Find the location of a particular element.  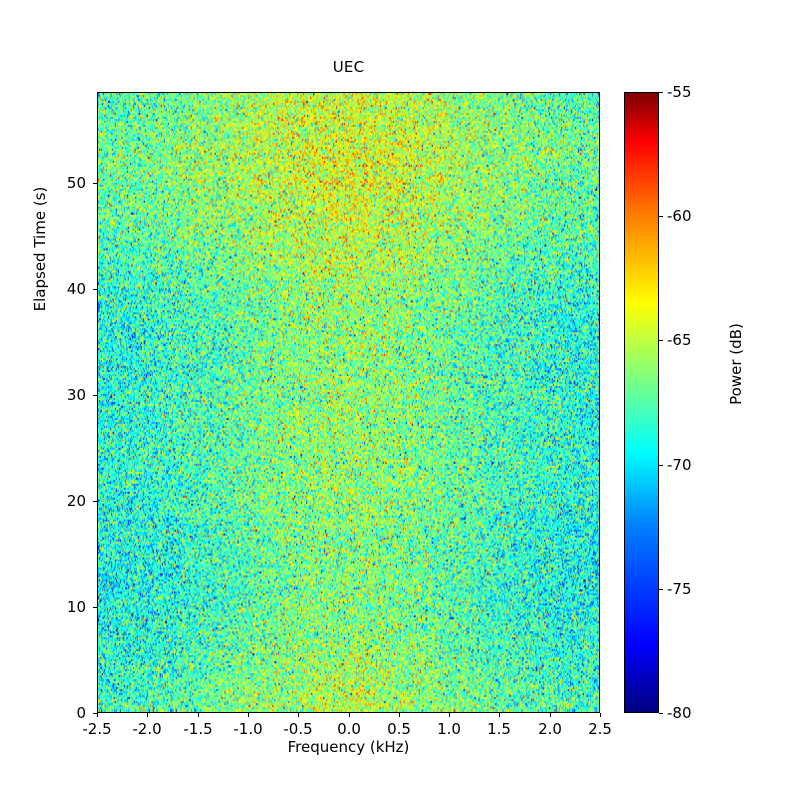

colorbar is located at coordinates (641, 402).